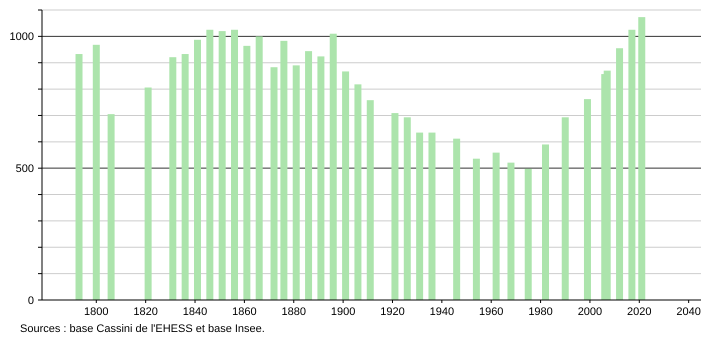  I want to click on x-tick-label: 2020, so click(639, 312).